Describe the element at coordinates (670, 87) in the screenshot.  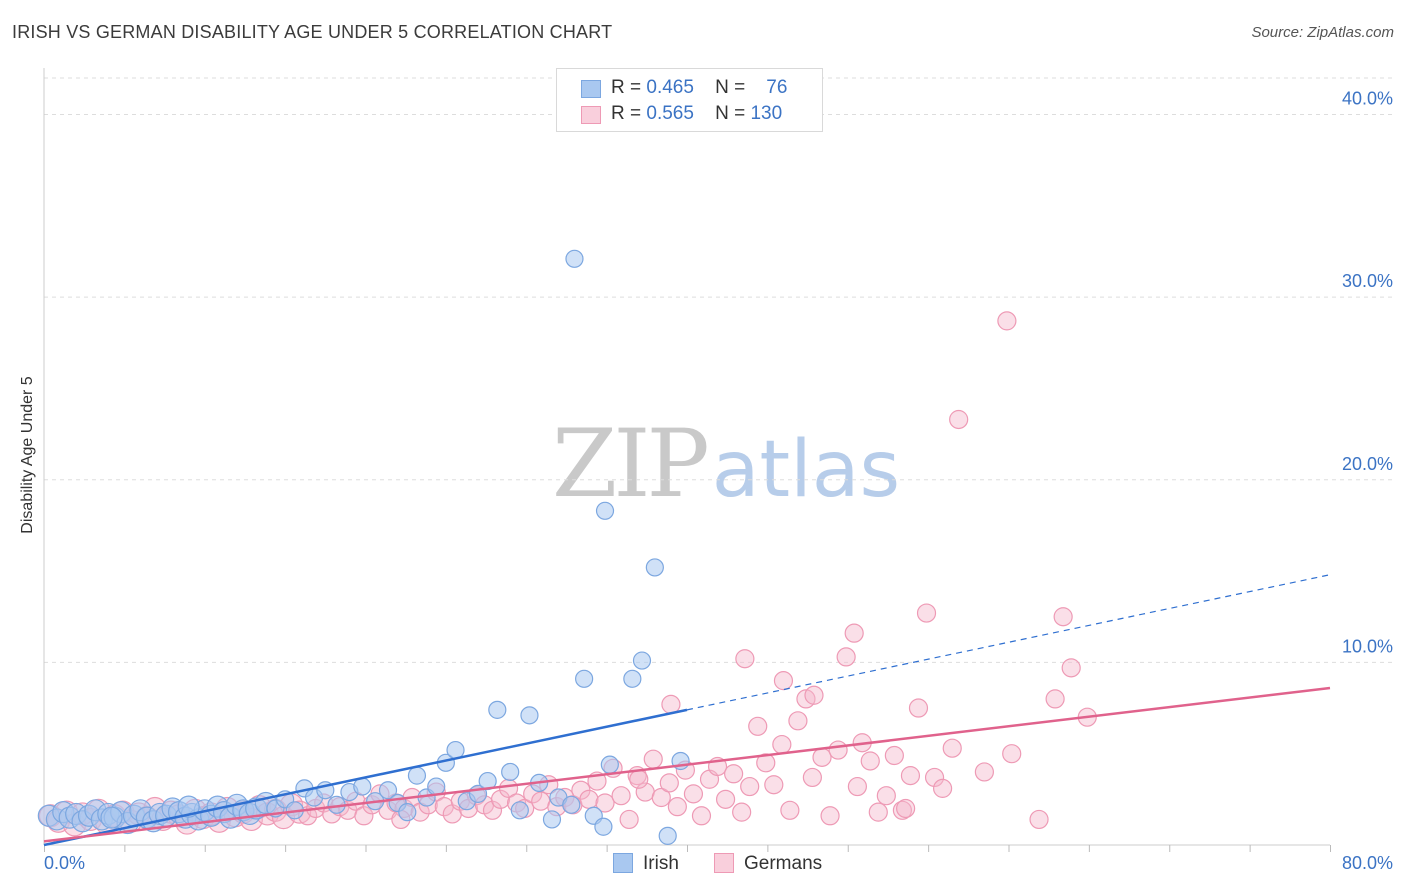
I see `legend-r-value-irish: 0.465` at that location.